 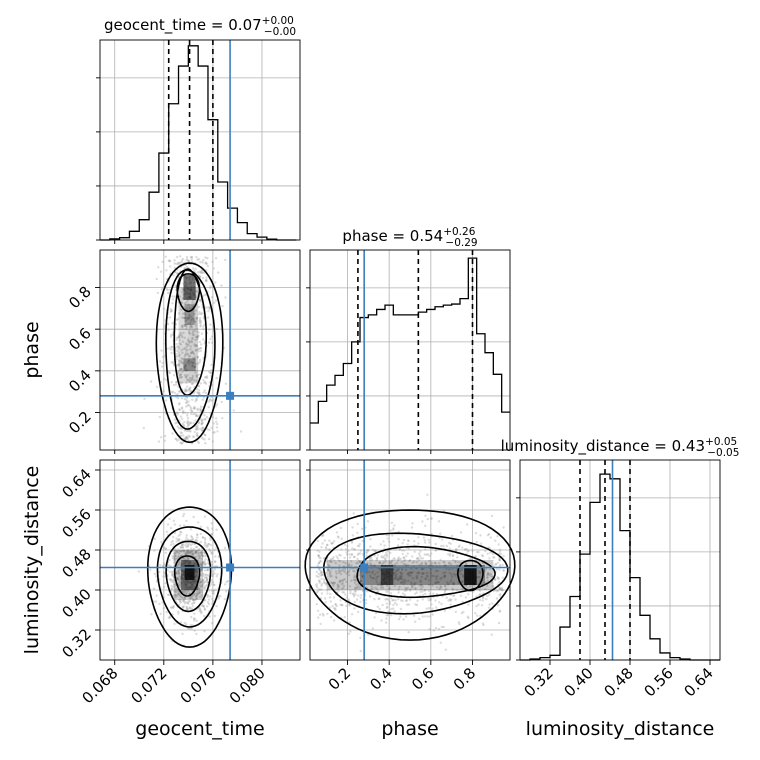 I want to click on y-tick-label: 0.6, so click(x=80, y=339).